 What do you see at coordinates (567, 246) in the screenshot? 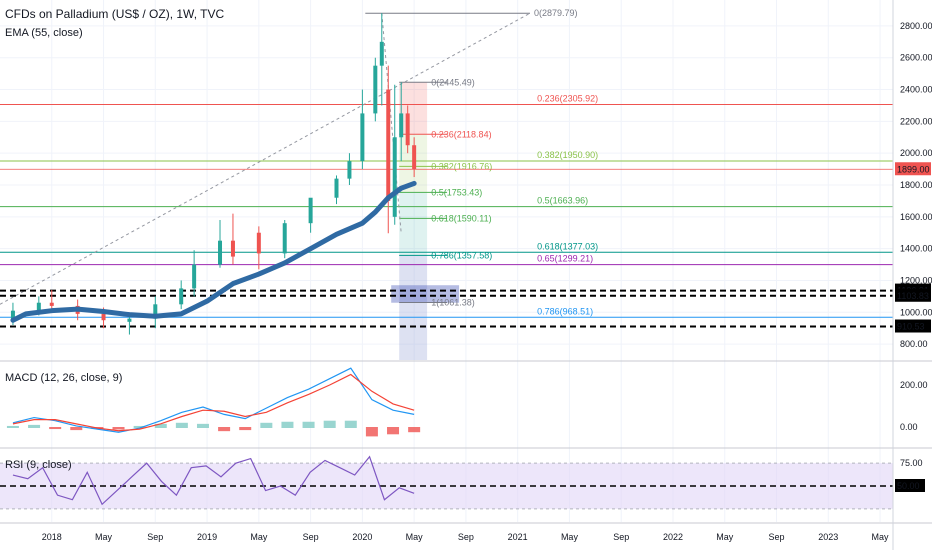
I see `fib-label: 0.618(1377.03)` at bounding box center [567, 246].